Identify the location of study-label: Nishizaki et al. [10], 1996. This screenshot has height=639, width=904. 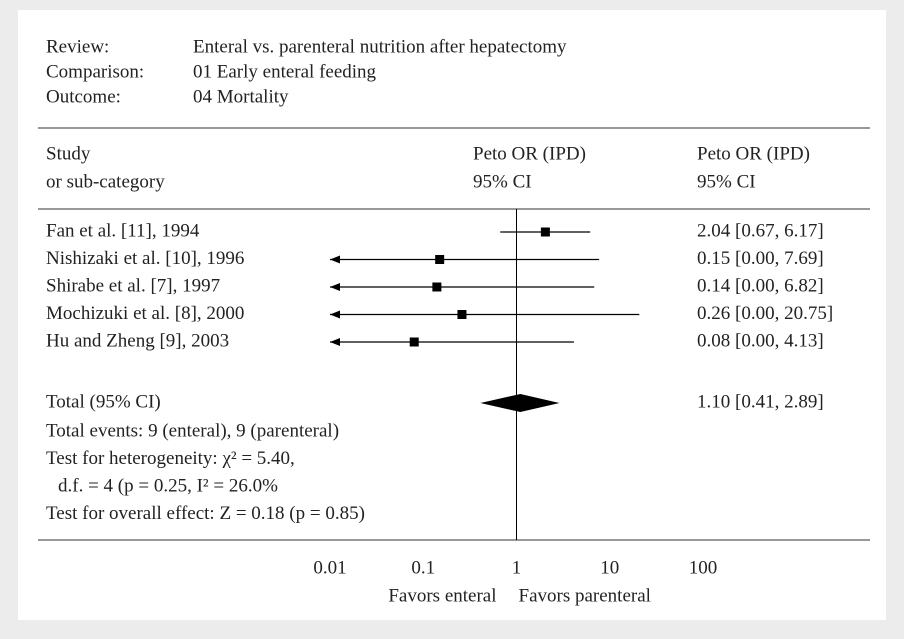
(145, 258).